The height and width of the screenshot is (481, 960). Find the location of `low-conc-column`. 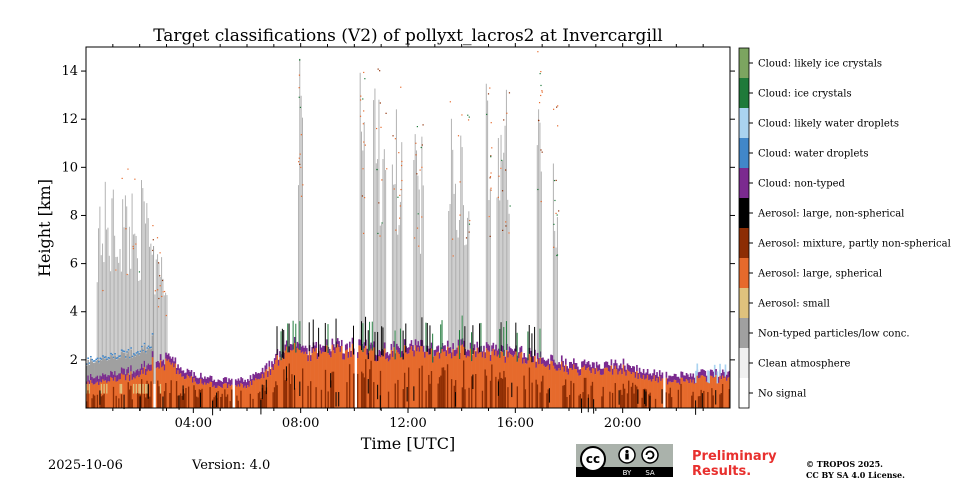

low-conc-column is located at coordinates (133, 366).